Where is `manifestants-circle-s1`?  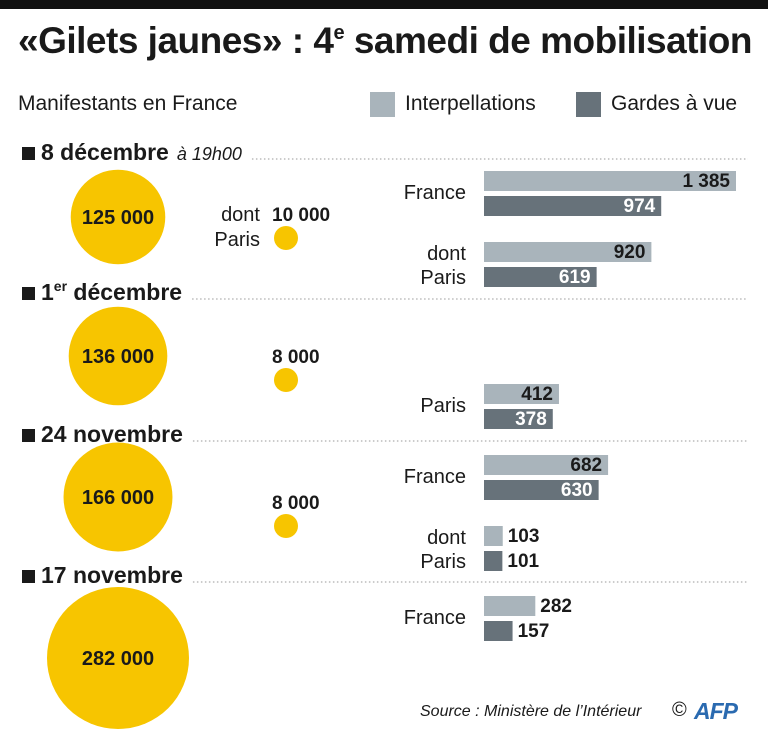
manifestants-circle-s1 is located at coordinates (118, 356).